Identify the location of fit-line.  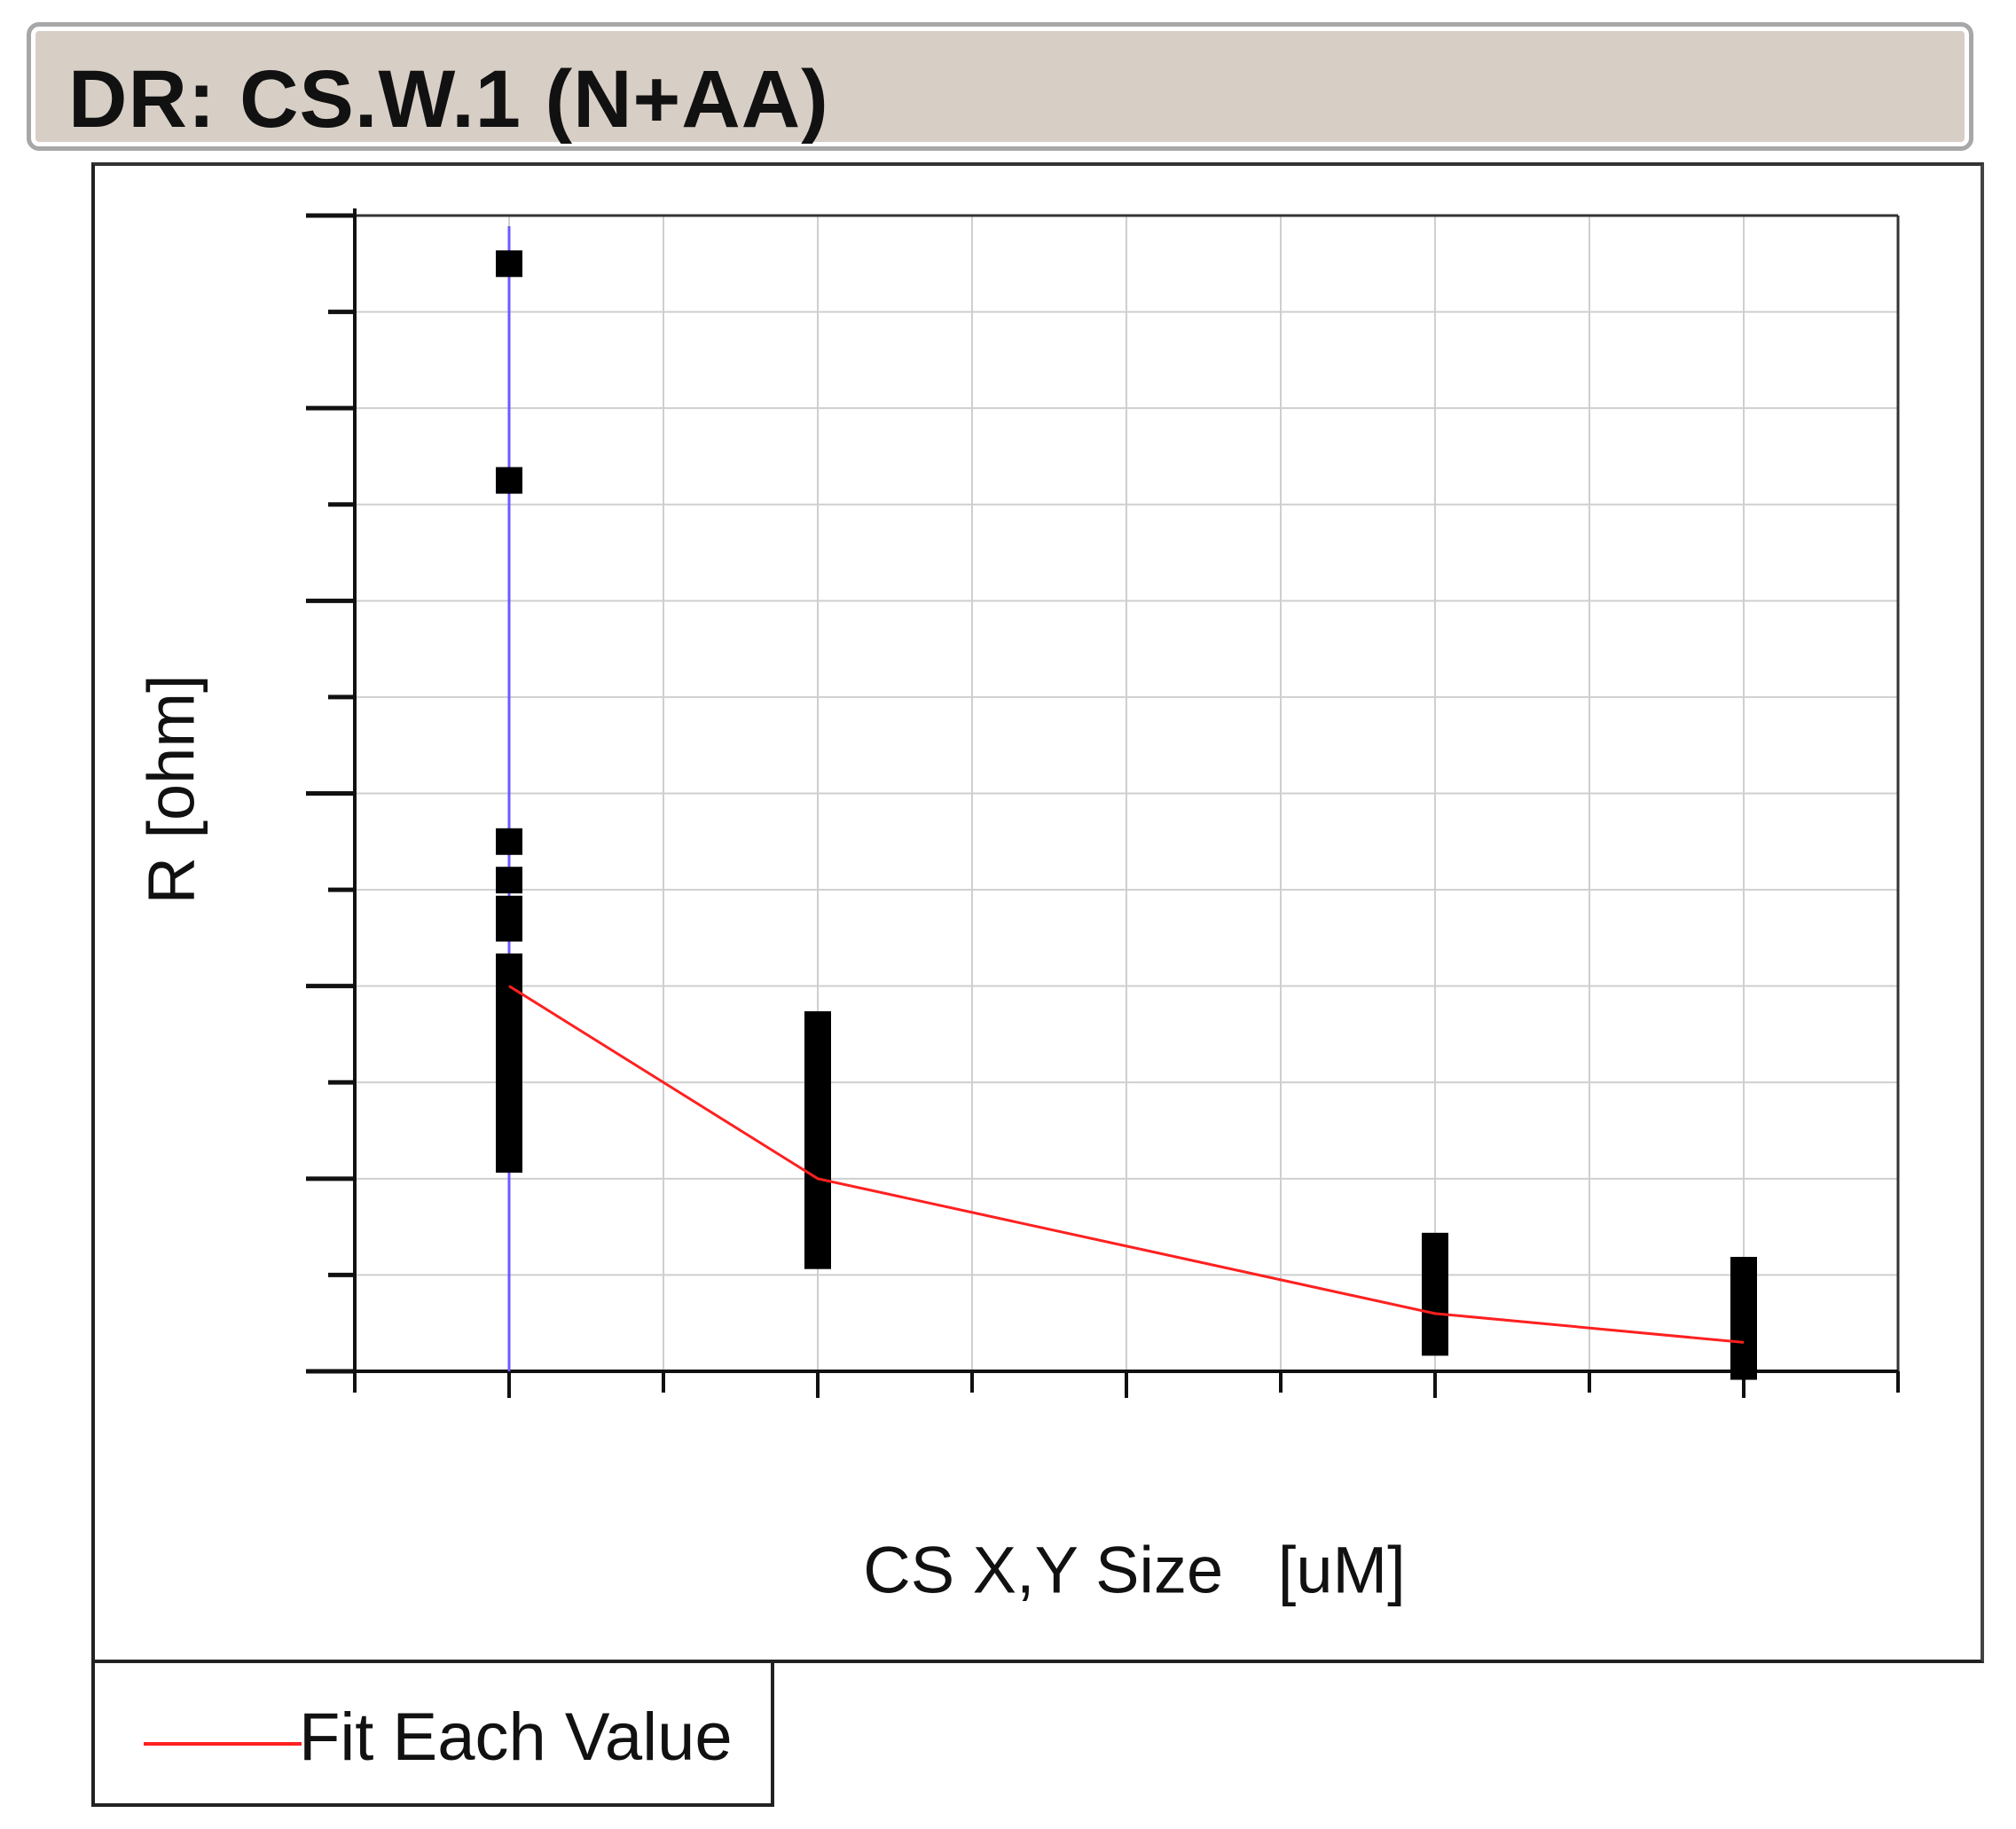
(1126, 1164).